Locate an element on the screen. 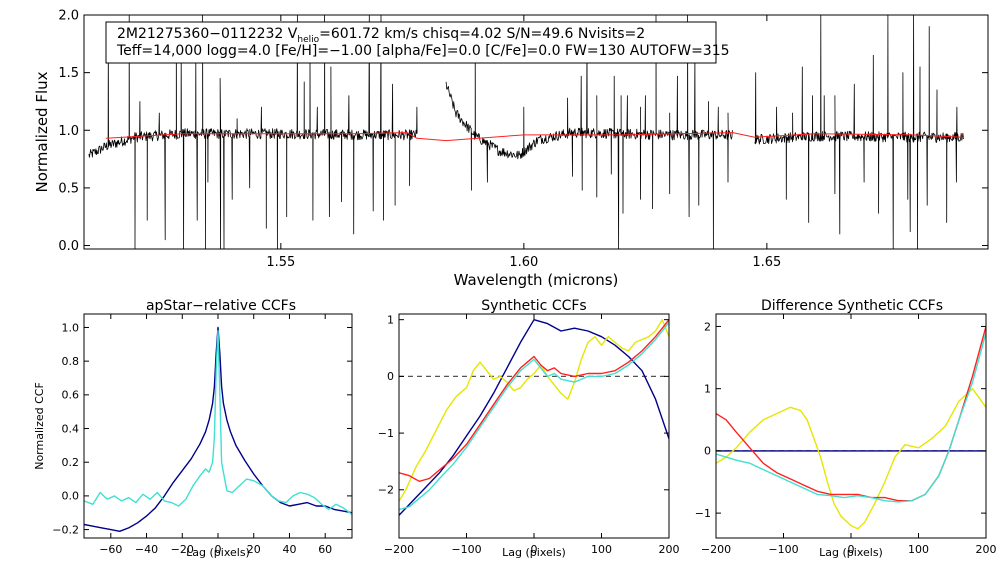 The image size is (1008, 576). difference-ccf-xtick-label: −100 is located at coordinates (783, 549).